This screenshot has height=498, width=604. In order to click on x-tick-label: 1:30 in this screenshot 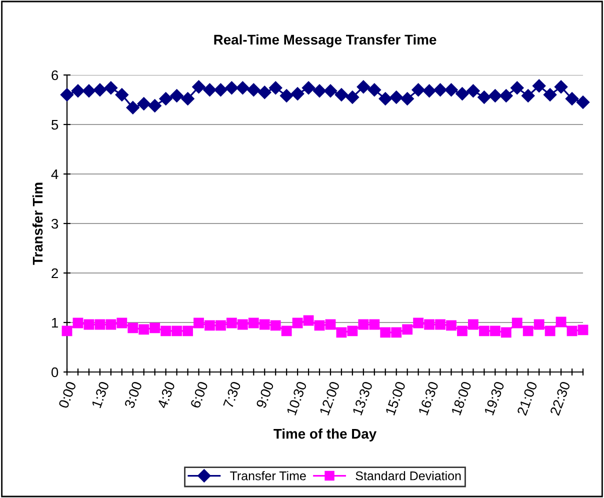, I will do `click(100, 394)`.